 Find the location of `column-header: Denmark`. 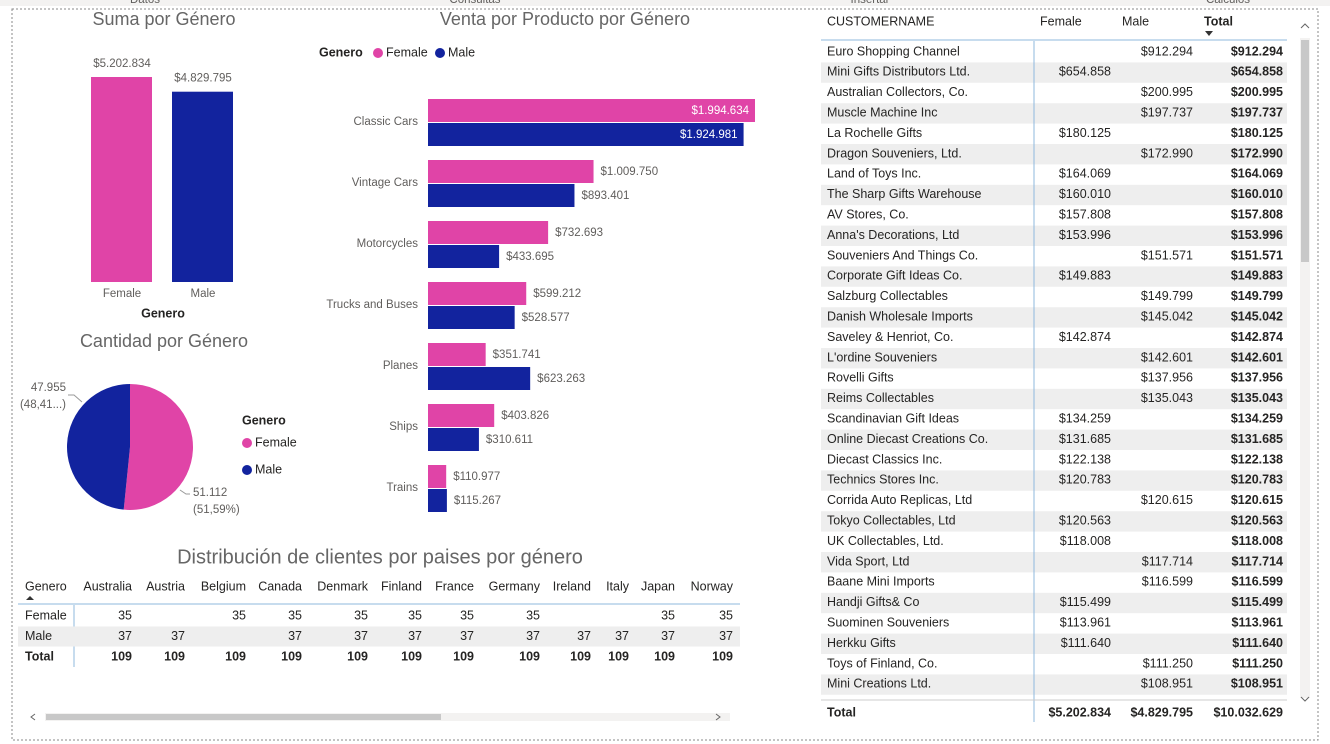

column-header: Denmark is located at coordinates (342, 586).